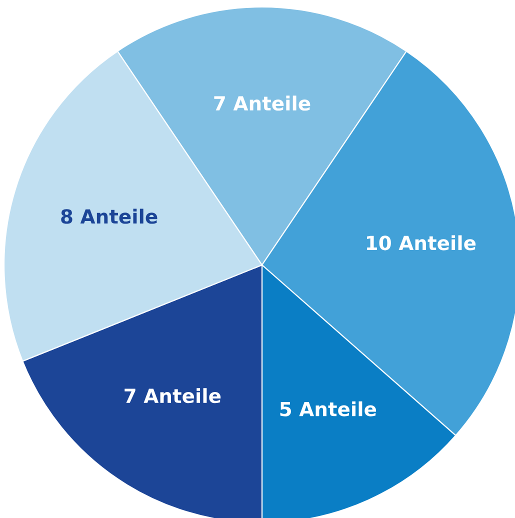 The height and width of the screenshot is (518, 515). What do you see at coordinates (328, 408) in the screenshot?
I see `data-label: 5 Anteile` at bounding box center [328, 408].